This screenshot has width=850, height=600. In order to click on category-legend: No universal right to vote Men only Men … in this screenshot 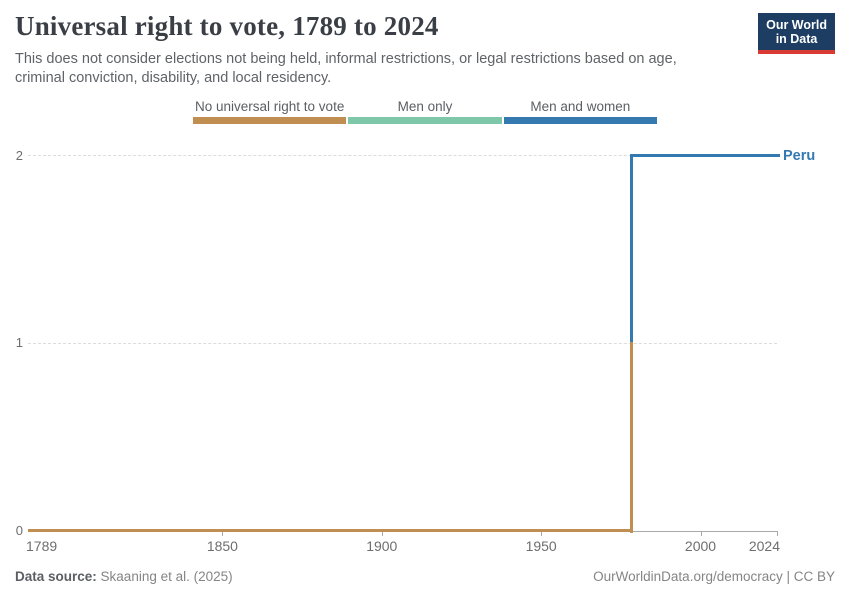, I will do `click(425, 111)`.